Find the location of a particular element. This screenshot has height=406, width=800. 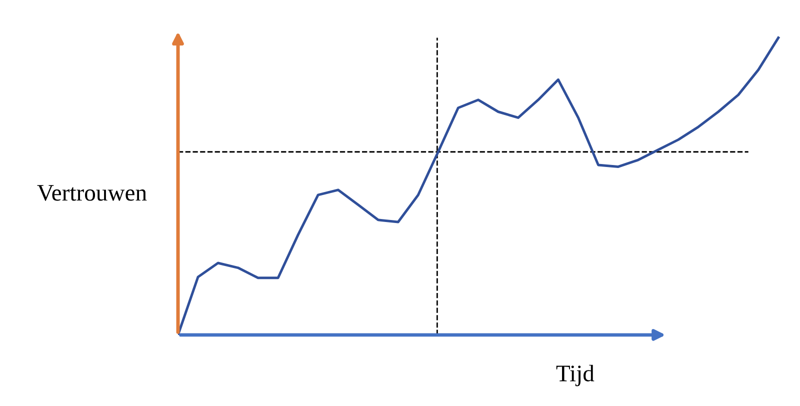

y-axis-title: Vertrouwen is located at coordinates (92, 193).